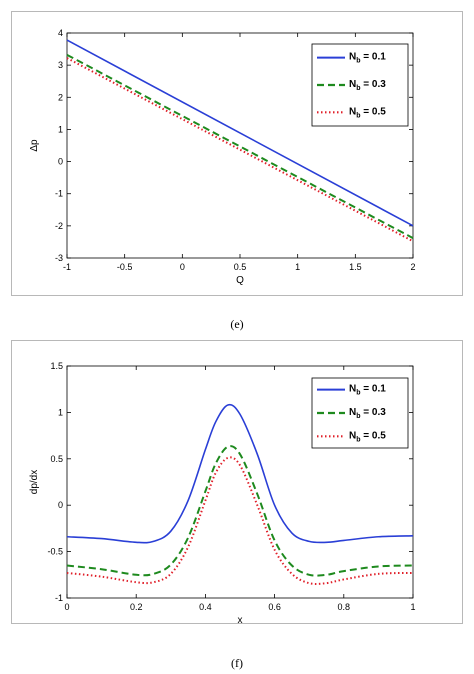 The width and height of the screenshot is (474, 674). What do you see at coordinates (60, 97) in the screenshot?
I see `y-tick-label: 2` at bounding box center [60, 97].